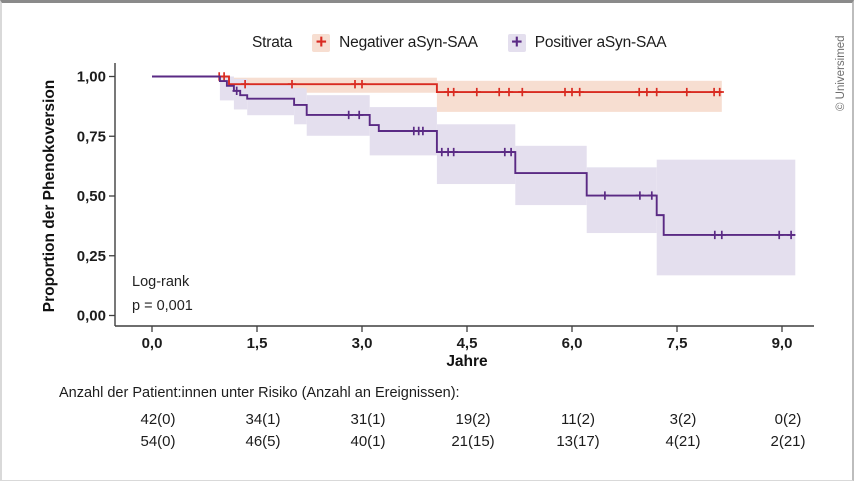 The width and height of the screenshot is (854, 481). Describe the element at coordinates (91, 136) in the screenshot. I see `y-tick-label: 0,75` at that location.